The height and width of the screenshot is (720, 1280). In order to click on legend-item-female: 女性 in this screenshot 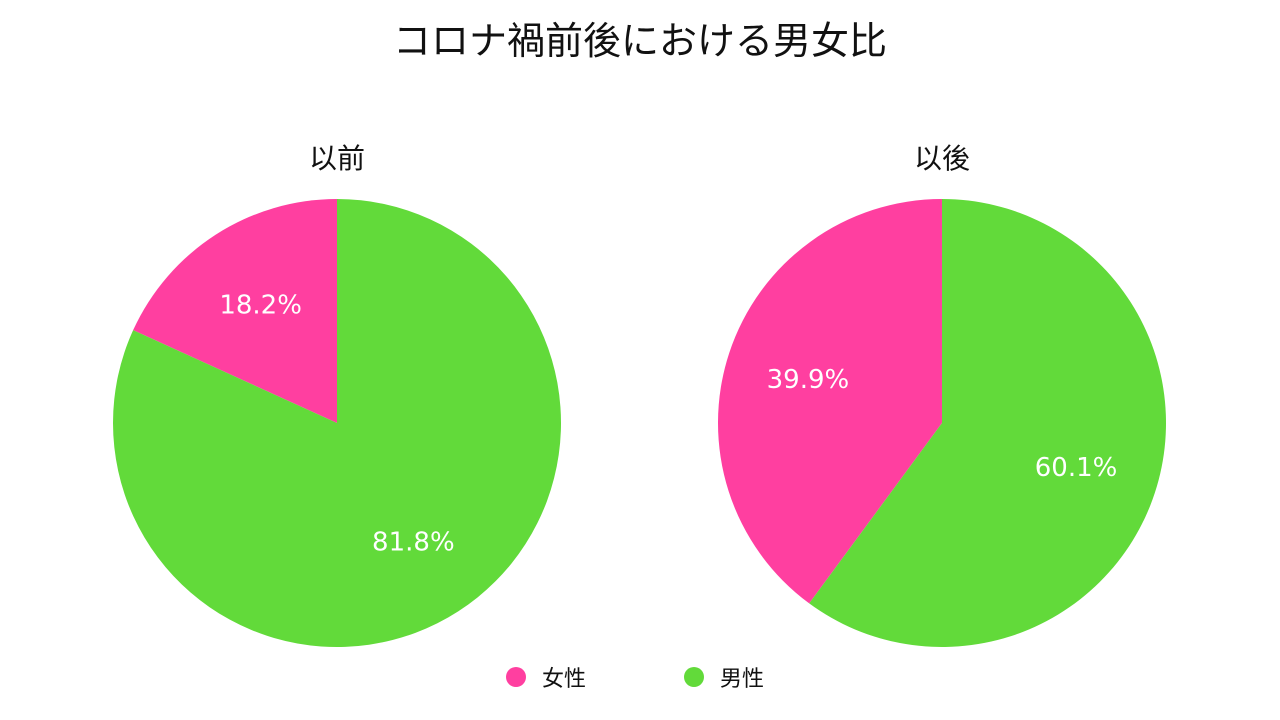, I will do `click(546, 677)`.